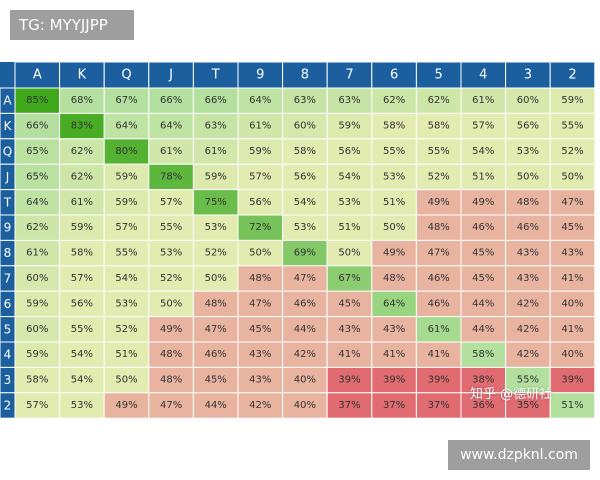 Image resolution: width=600 pixels, height=480 pixels. I want to click on heatmap-cell-label: 69%, so click(305, 253).